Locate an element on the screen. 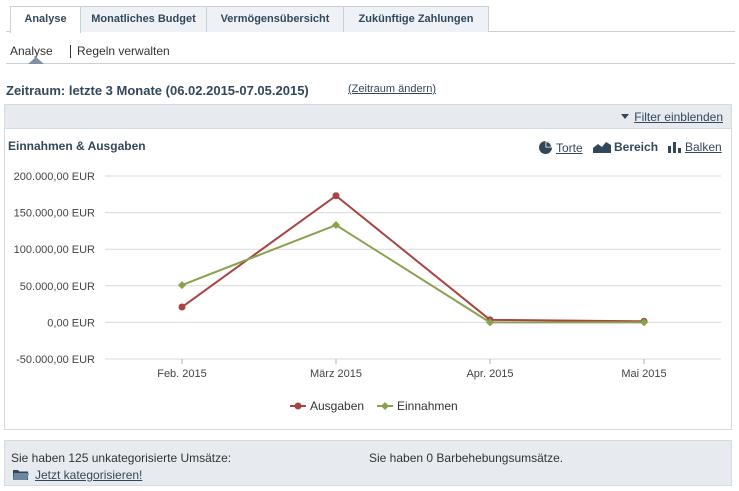  sub-tabs: Analyse Regeln verwalten is located at coordinates (370, 54).